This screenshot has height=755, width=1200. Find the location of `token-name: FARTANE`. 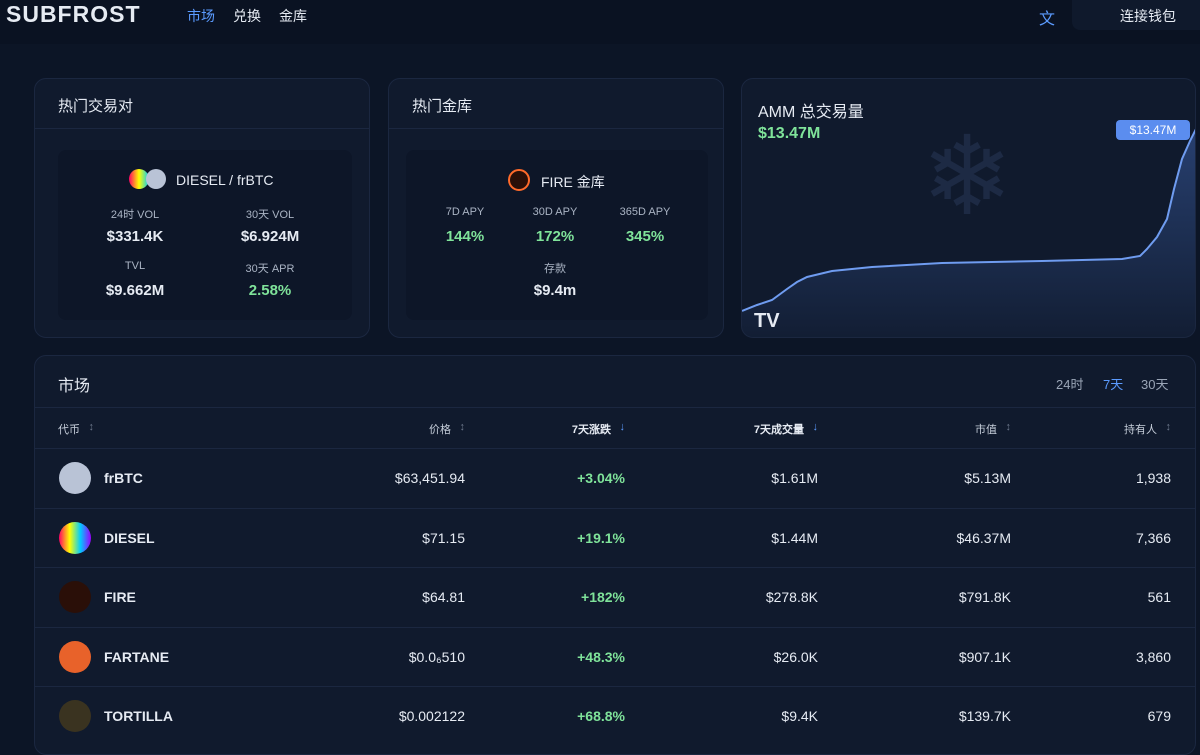

token-name: FARTANE is located at coordinates (137, 656).